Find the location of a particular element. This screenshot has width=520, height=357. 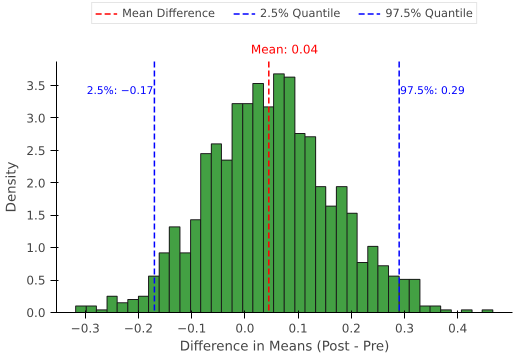

x-tick-label: 0.2 is located at coordinates (351, 329).